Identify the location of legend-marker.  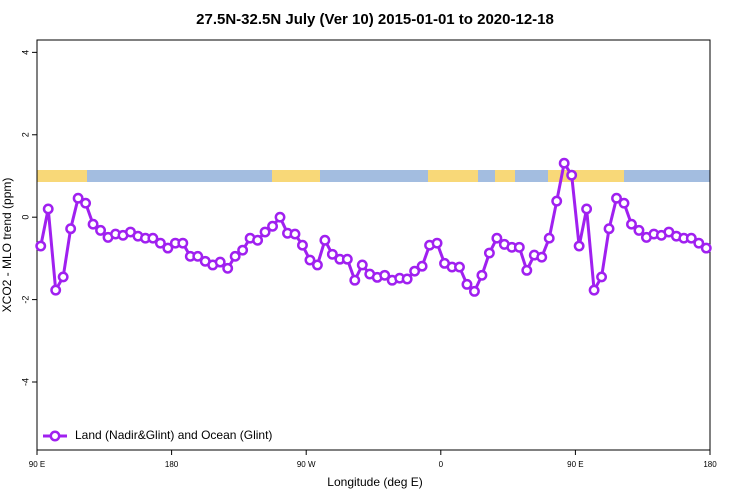
(55, 436).